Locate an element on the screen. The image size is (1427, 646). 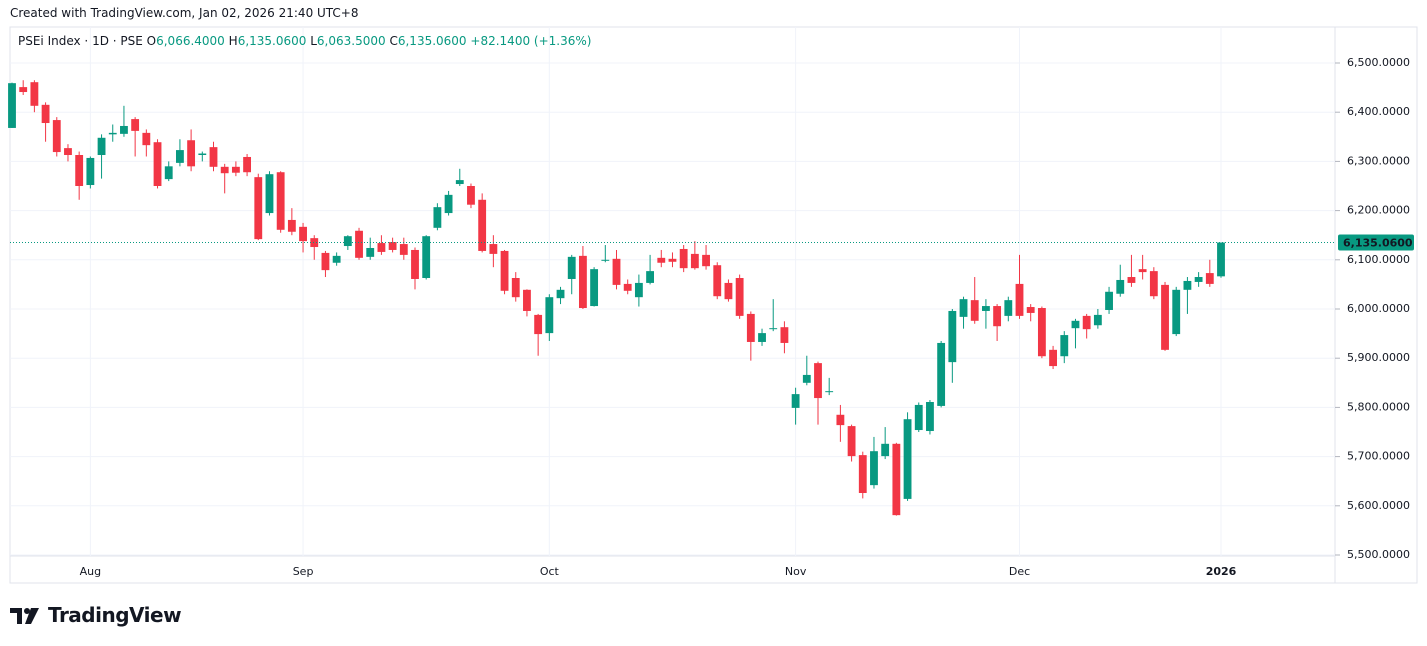
h-label: H is located at coordinates (233, 41).